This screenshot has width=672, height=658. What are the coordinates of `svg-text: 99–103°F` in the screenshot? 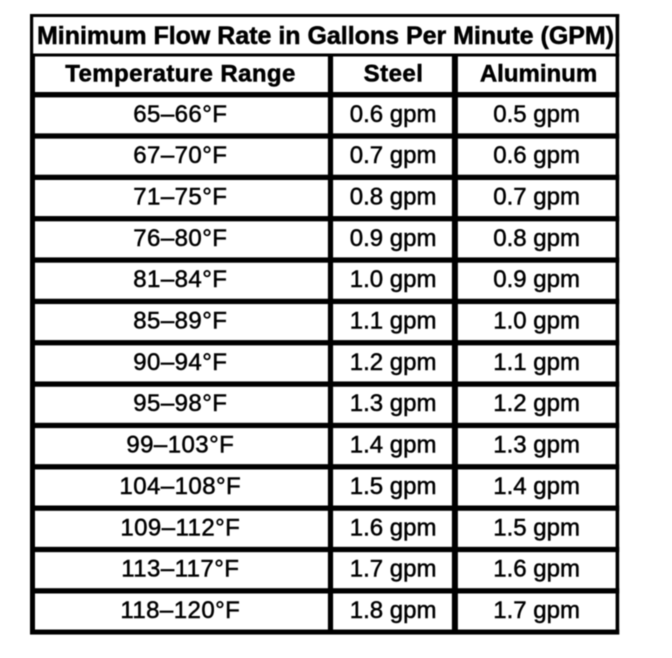 It's located at (180, 445).